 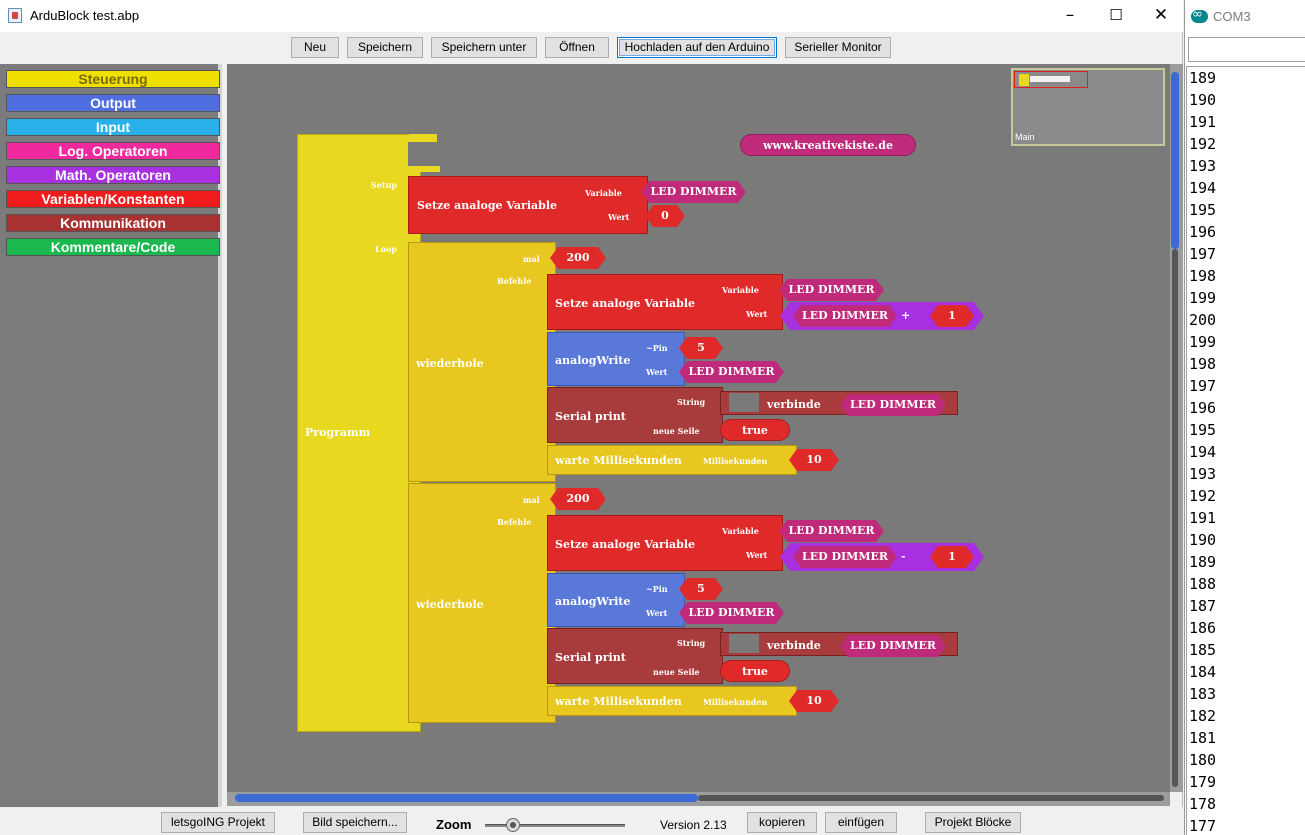 What do you see at coordinates (665, 216) in the screenshot?
I see `setup-value: 0` at bounding box center [665, 216].